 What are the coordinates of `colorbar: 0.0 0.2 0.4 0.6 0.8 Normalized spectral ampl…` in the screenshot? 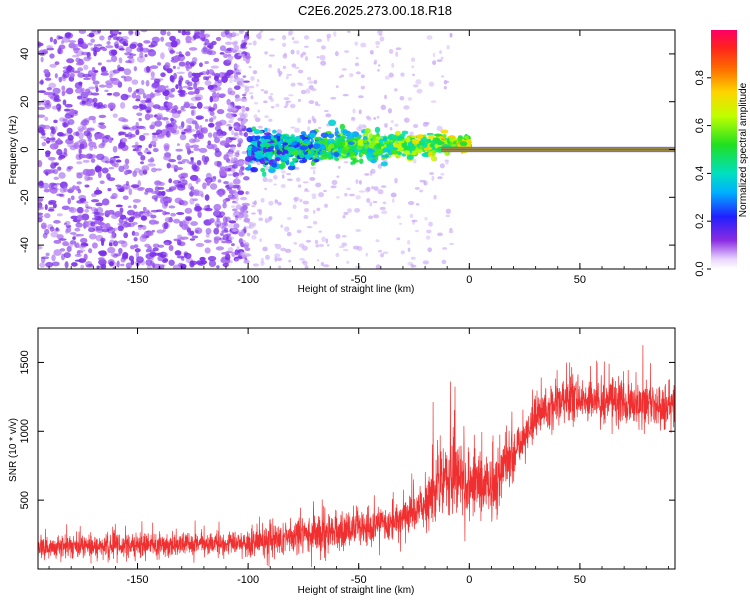 It's located at (721, 153).